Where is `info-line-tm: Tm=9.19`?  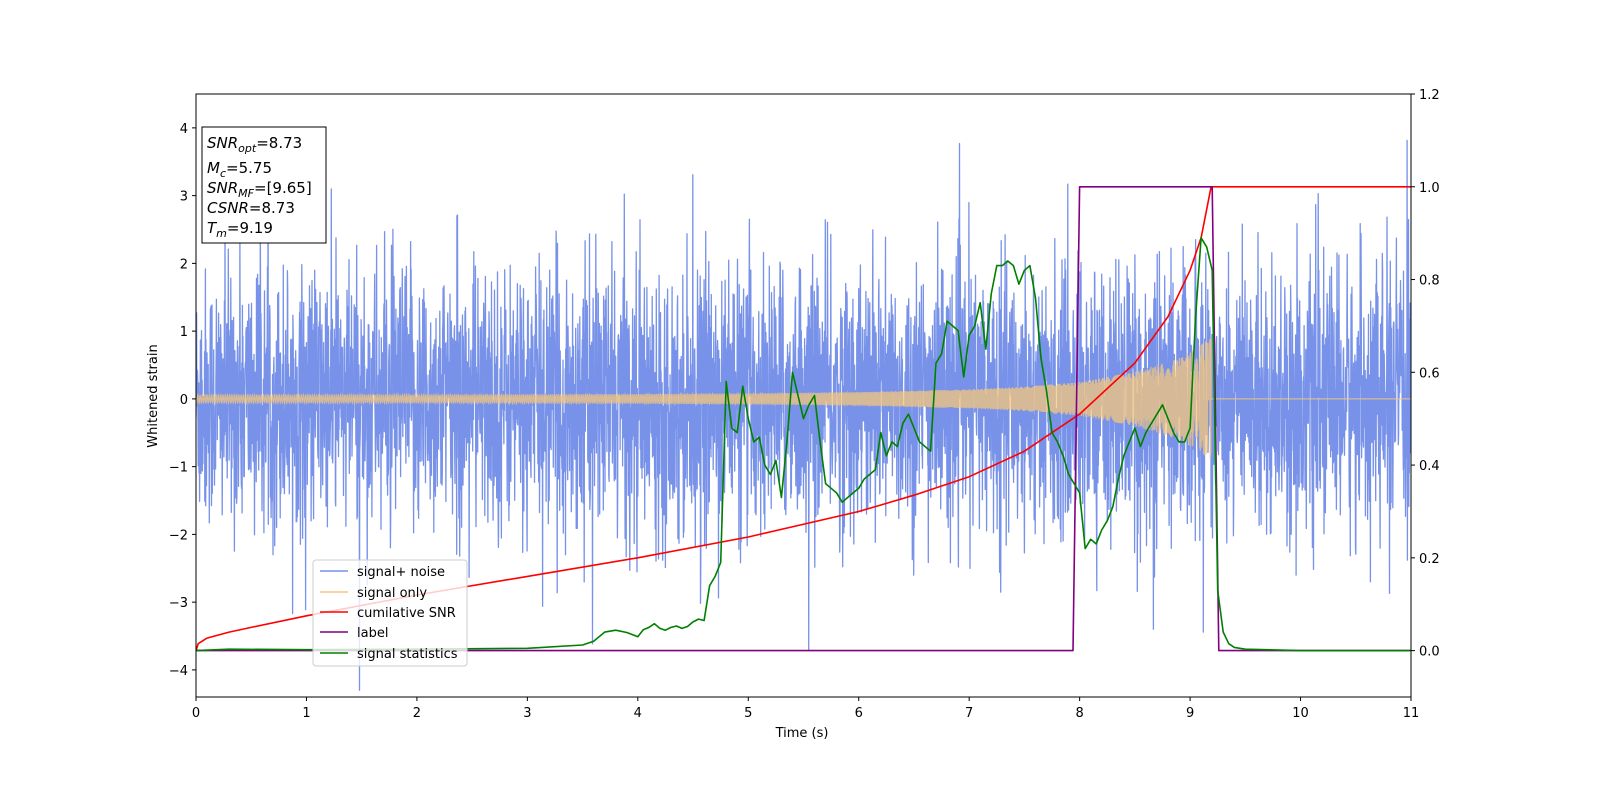
info-line-tm: Tm=9.19 is located at coordinates (240, 229).